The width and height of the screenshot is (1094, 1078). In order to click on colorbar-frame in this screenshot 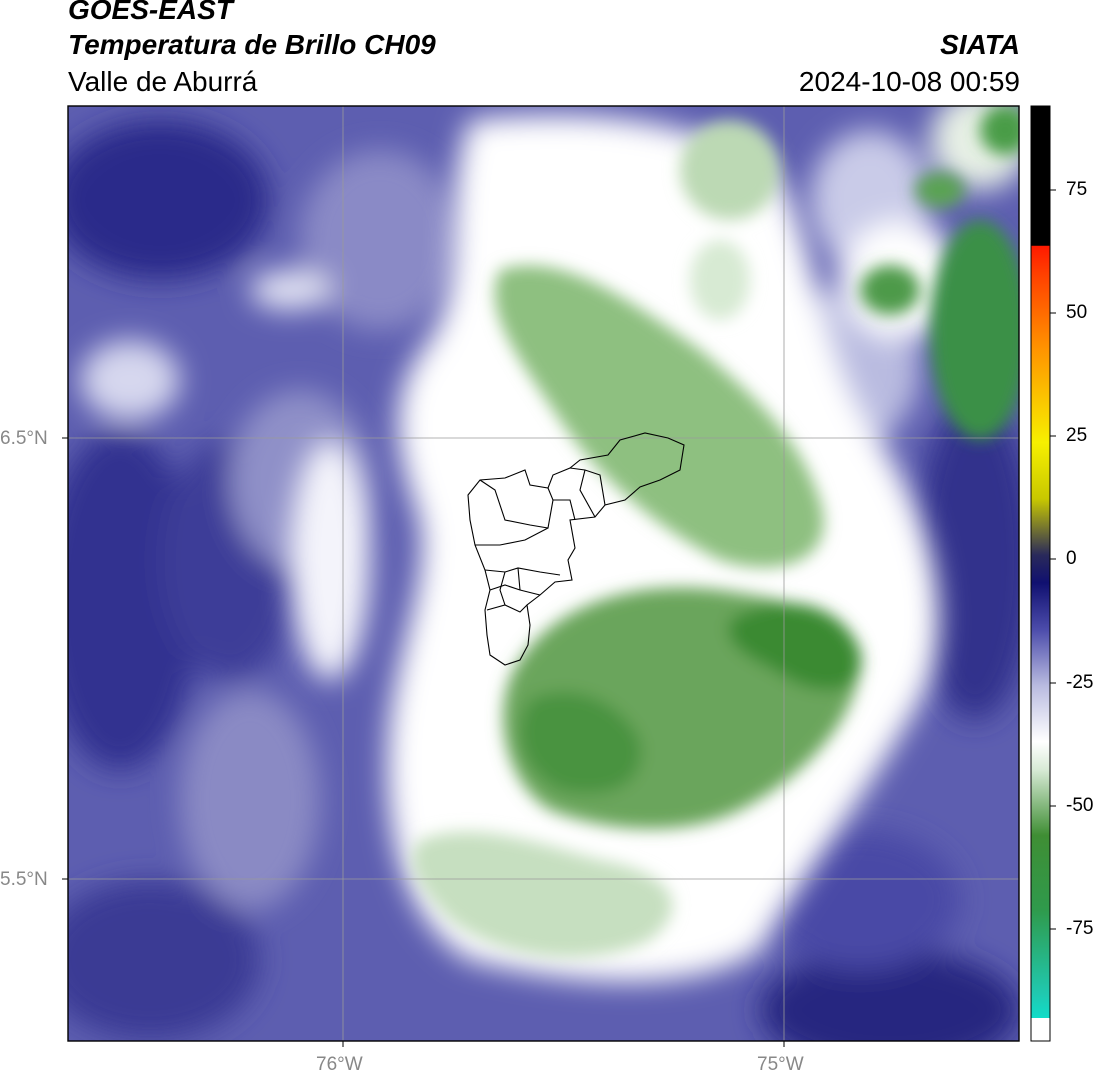, I will do `click(1040, 573)`.